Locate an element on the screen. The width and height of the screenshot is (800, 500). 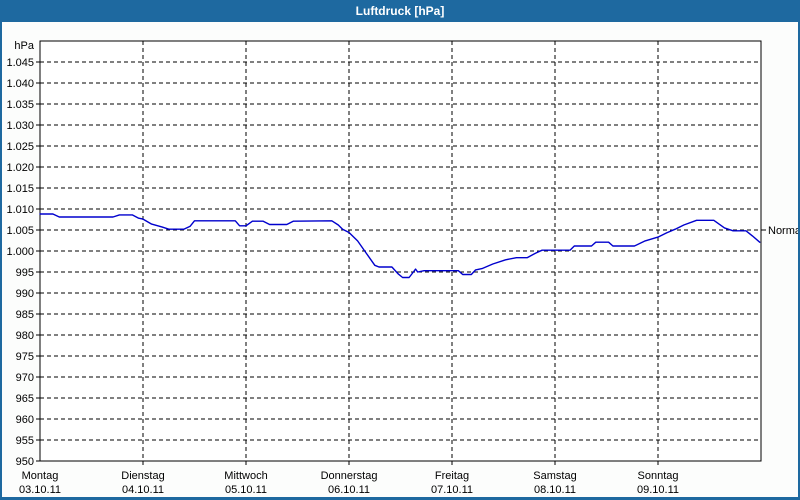
day-weekday-label: Sonntag is located at coordinates (658, 476).